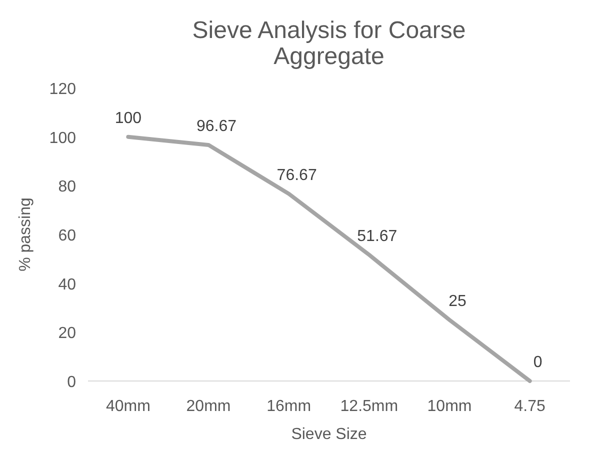 The width and height of the screenshot is (593, 459). Describe the element at coordinates (289, 406) in the screenshot. I see `x-tick-label: 16mm` at that location.